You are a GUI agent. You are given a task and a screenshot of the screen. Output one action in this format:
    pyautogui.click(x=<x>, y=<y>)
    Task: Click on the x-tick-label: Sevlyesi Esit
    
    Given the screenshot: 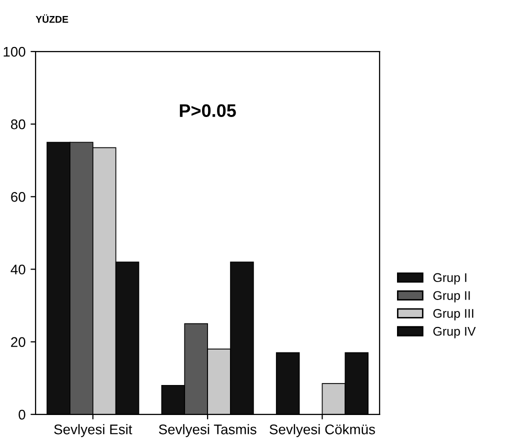 What is the action you would take?
    pyautogui.click(x=93, y=431)
    